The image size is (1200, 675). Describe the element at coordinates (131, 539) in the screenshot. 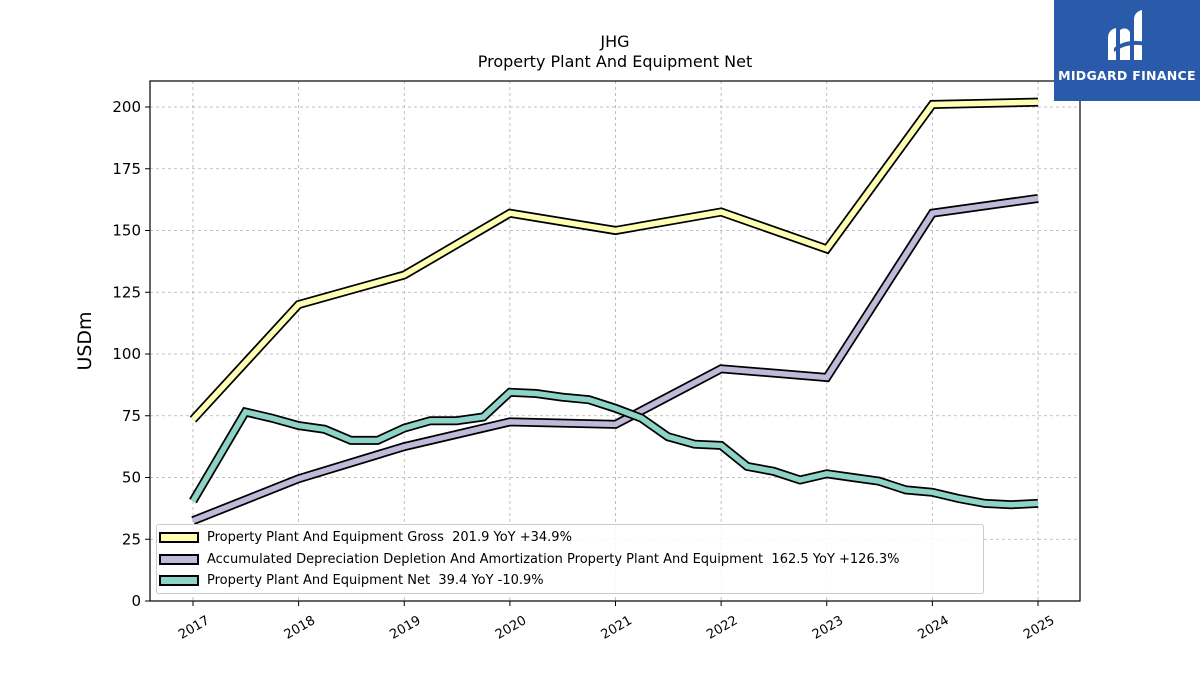

I see `y-tick-label: 25` at that location.